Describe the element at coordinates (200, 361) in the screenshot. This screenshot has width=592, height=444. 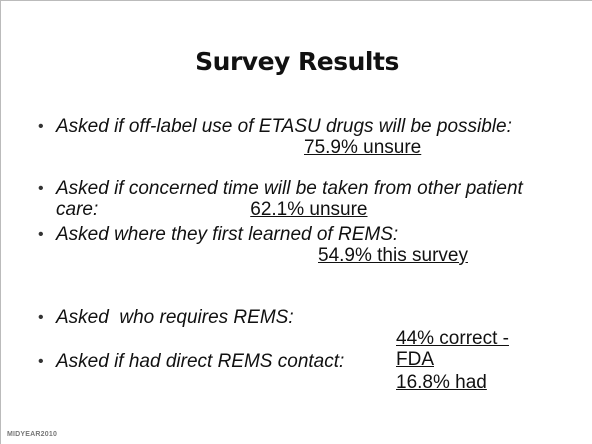
I see `question: Asked if had direct REMS contact:` at that location.